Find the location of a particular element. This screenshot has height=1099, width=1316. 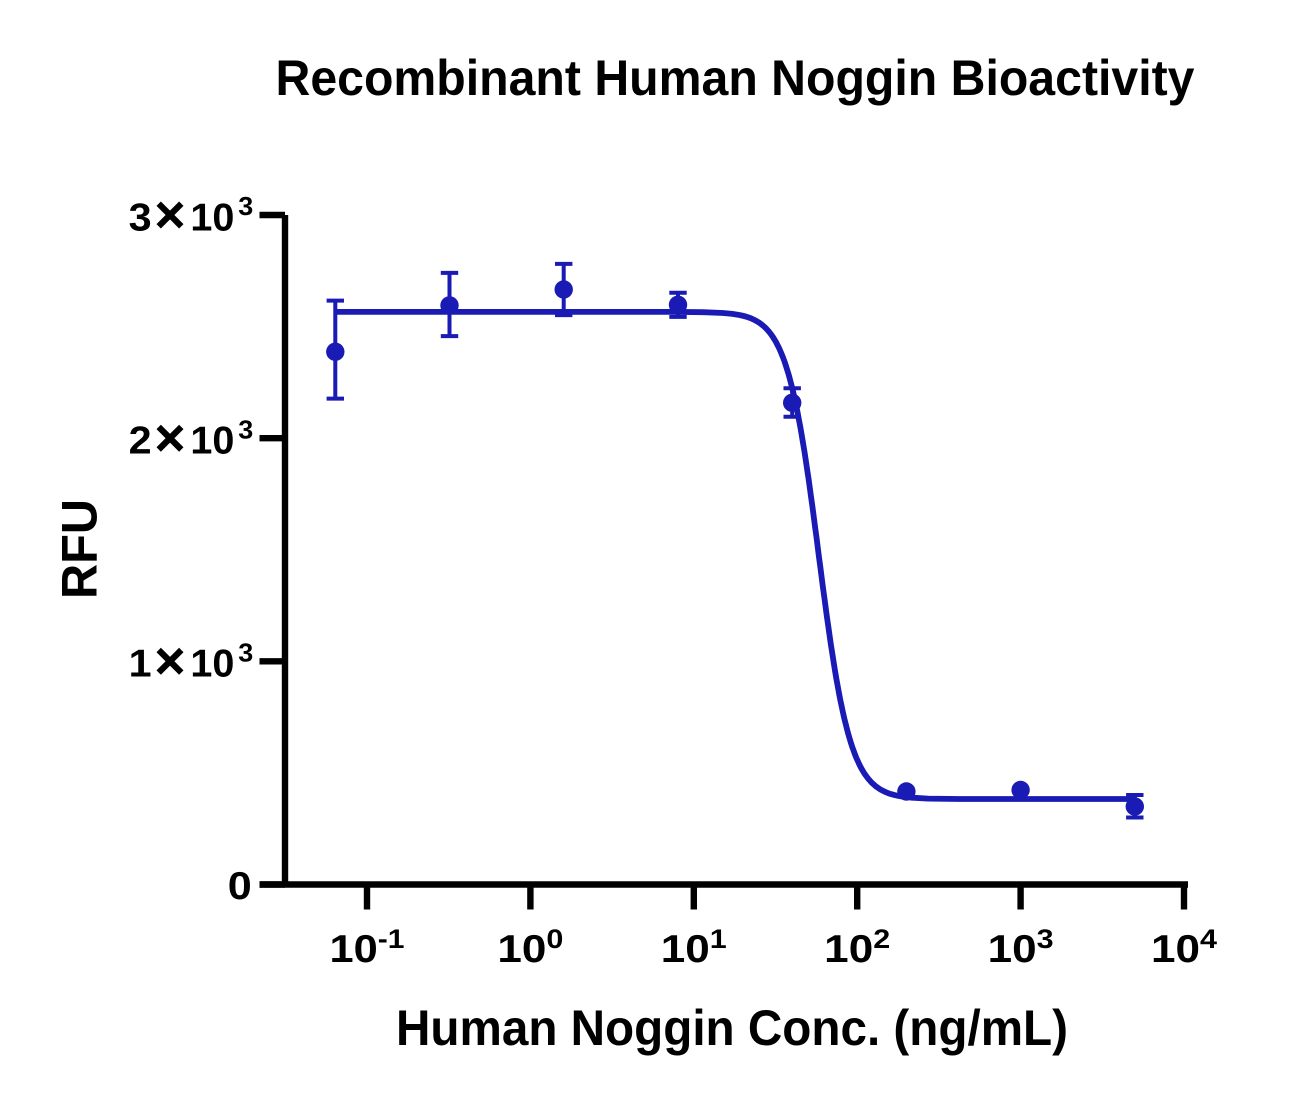

svg-text: 2 is located at coordinates (140, 441).